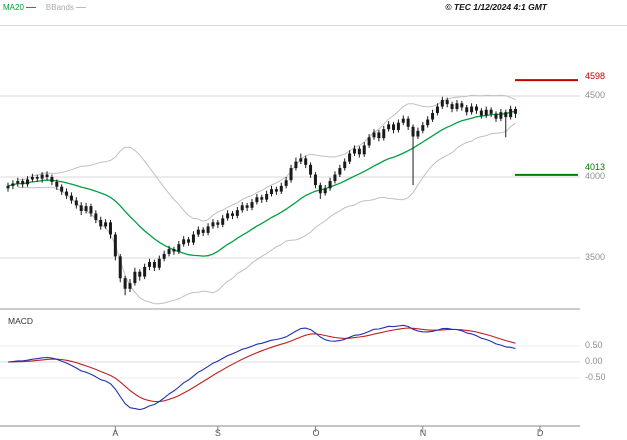 This screenshot has width=627, height=440. What do you see at coordinates (261, 365) in the screenshot?
I see `macd-signal-line` at bounding box center [261, 365].